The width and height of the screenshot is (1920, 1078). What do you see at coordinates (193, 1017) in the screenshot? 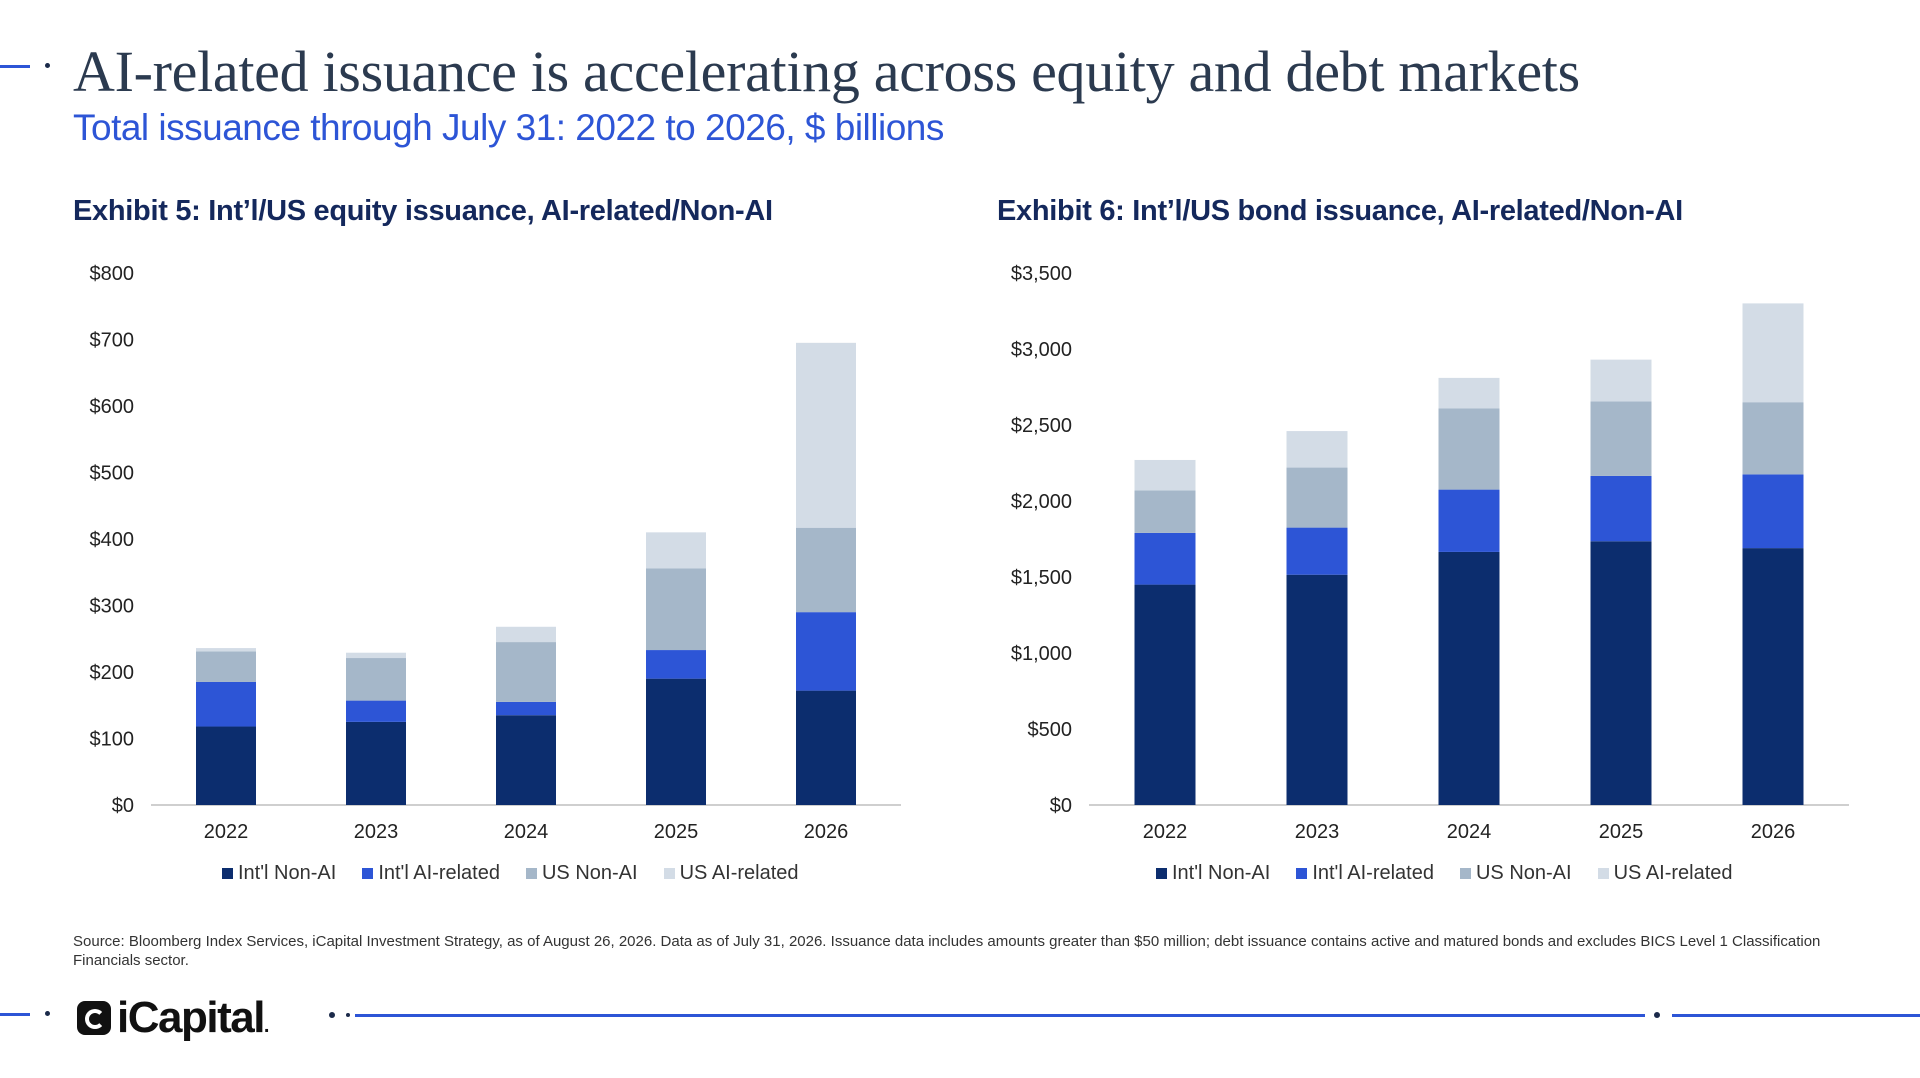
I see `icapital-logo-text: iCapital.` at bounding box center [193, 1017].